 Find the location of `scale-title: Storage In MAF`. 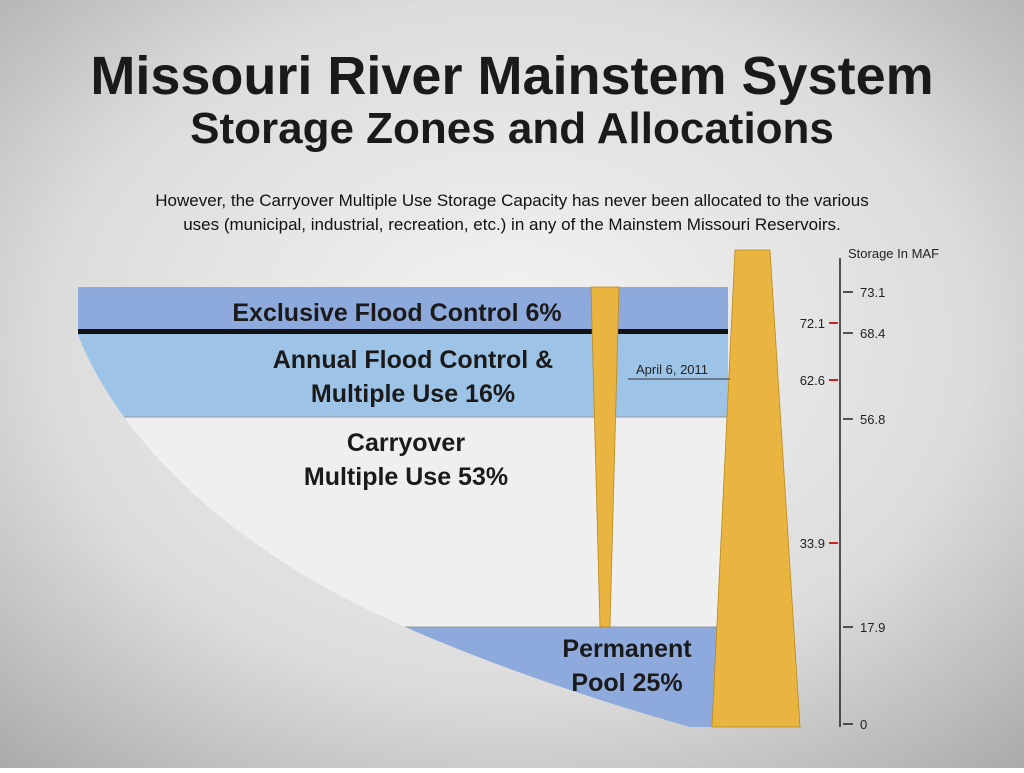

scale-title: Storage In MAF is located at coordinates (893, 253).